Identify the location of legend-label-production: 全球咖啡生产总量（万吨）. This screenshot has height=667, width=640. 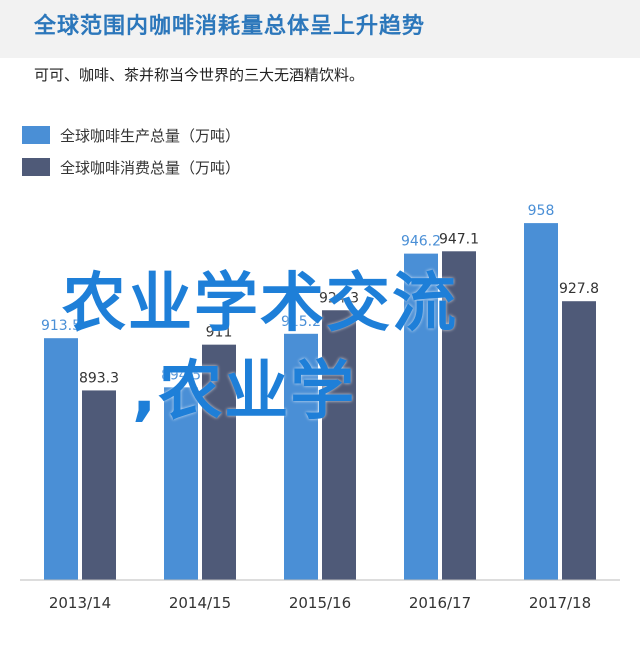
(150, 135).